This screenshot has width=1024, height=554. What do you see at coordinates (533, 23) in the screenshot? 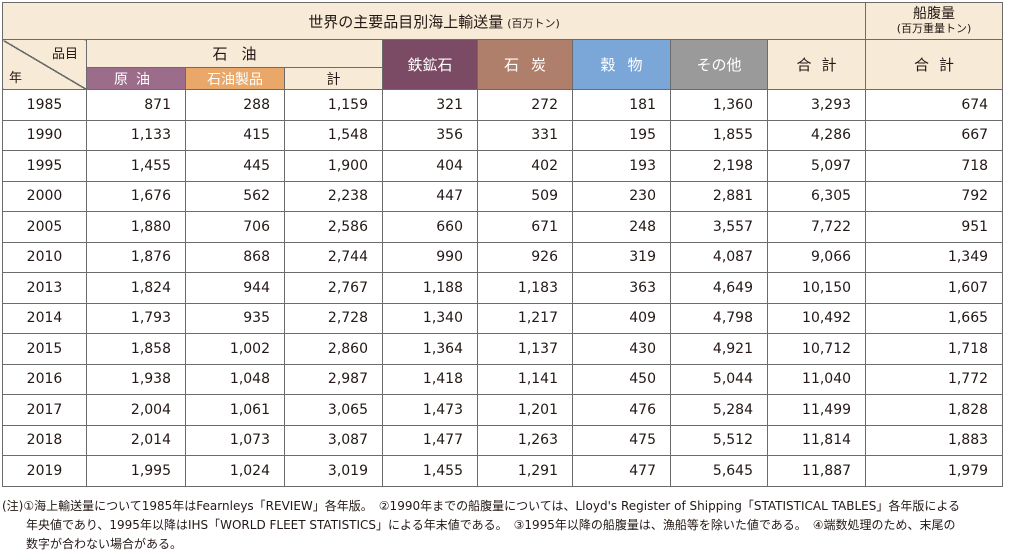
I see `title-unit: (百万トン)` at bounding box center [533, 23].